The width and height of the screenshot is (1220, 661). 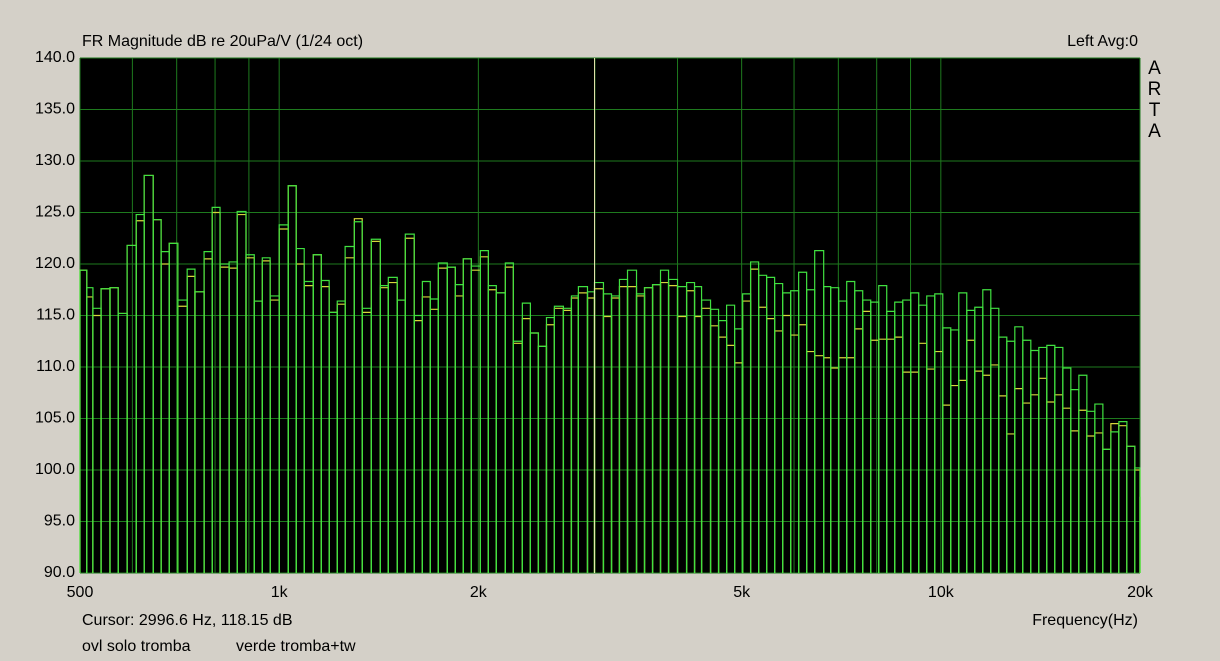 I want to click on x-tick-label: 1k, so click(x=280, y=592).